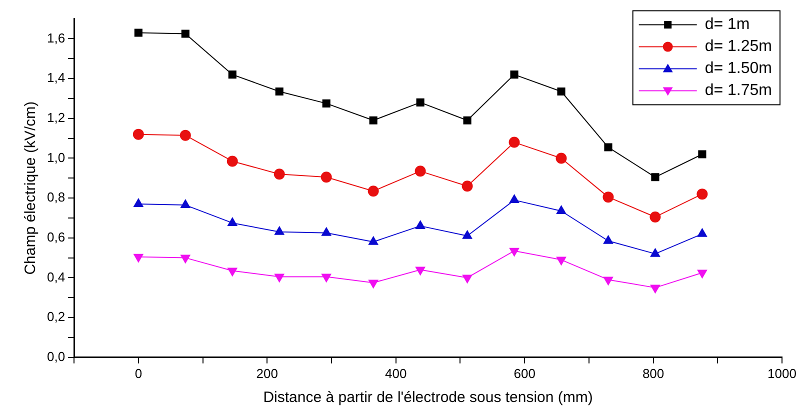 This screenshot has height=419, width=810. Describe the element at coordinates (653, 373) in the screenshot. I see `x-tick-label: 800` at that location.